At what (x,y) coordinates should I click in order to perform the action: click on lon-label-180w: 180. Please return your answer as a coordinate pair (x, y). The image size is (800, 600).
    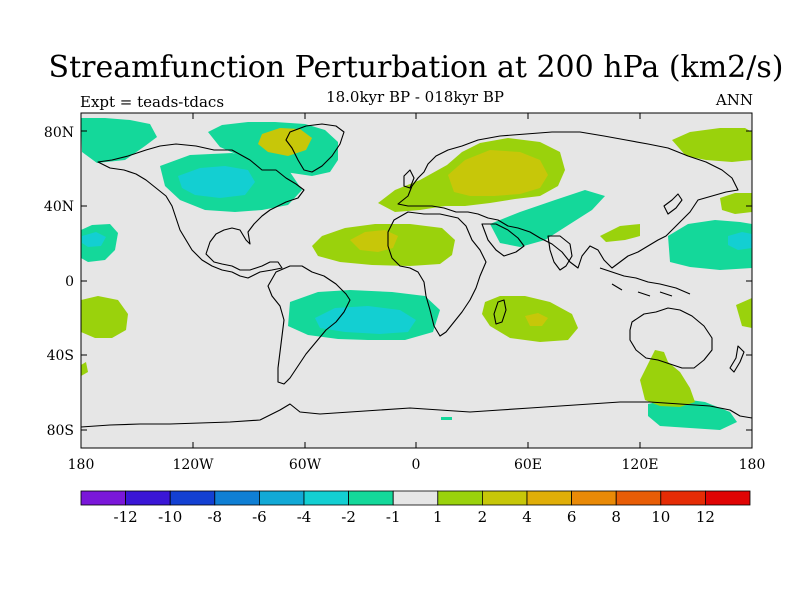
    Looking at the image, I should click on (81, 465).